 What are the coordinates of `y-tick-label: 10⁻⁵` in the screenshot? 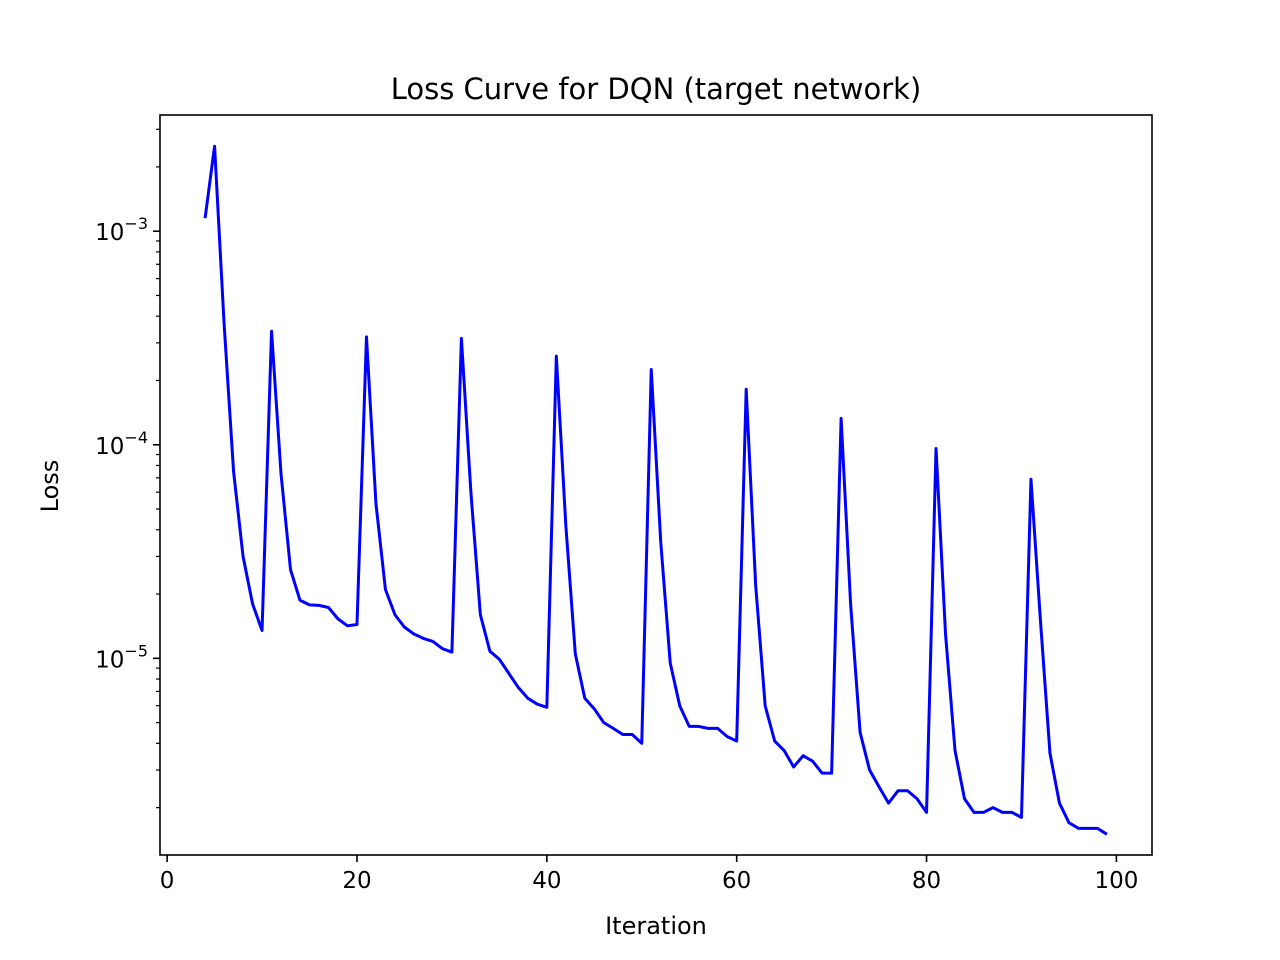 It's located at (121, 657).